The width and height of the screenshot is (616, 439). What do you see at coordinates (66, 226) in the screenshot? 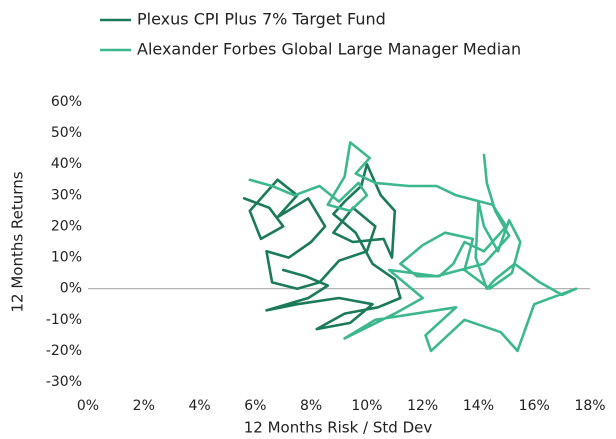
I see `y-tick-label: 20%` at bounding box center [66, 226].